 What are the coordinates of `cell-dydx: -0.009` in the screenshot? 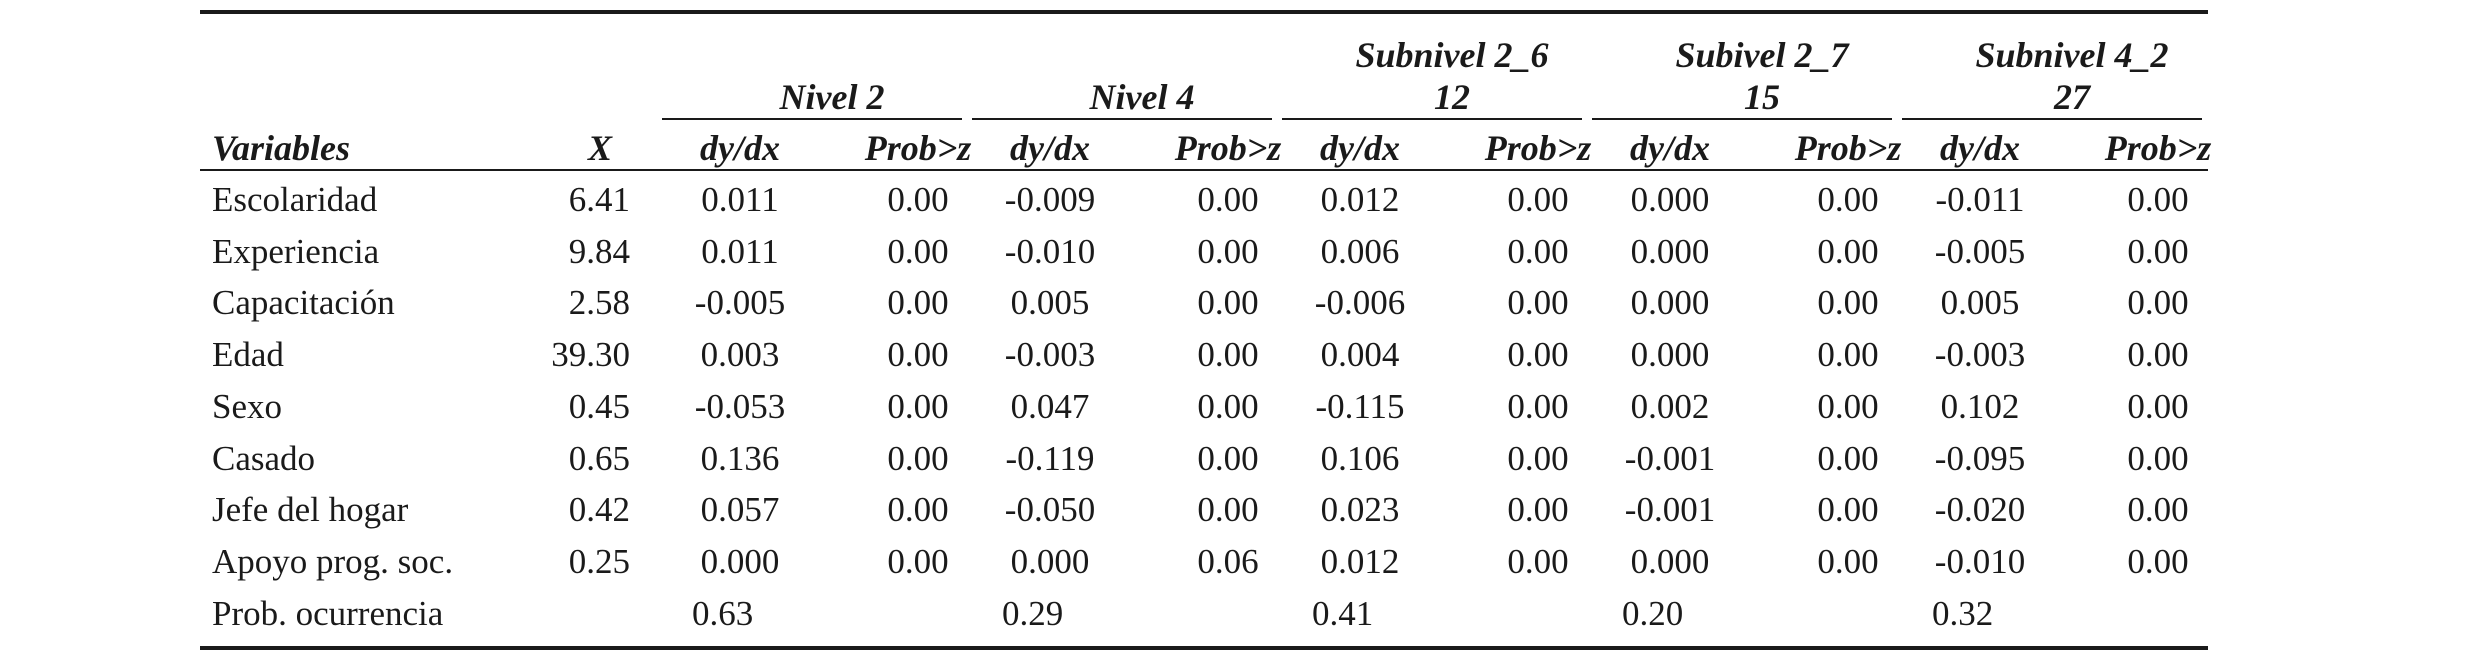 It's located at (1050, 199).